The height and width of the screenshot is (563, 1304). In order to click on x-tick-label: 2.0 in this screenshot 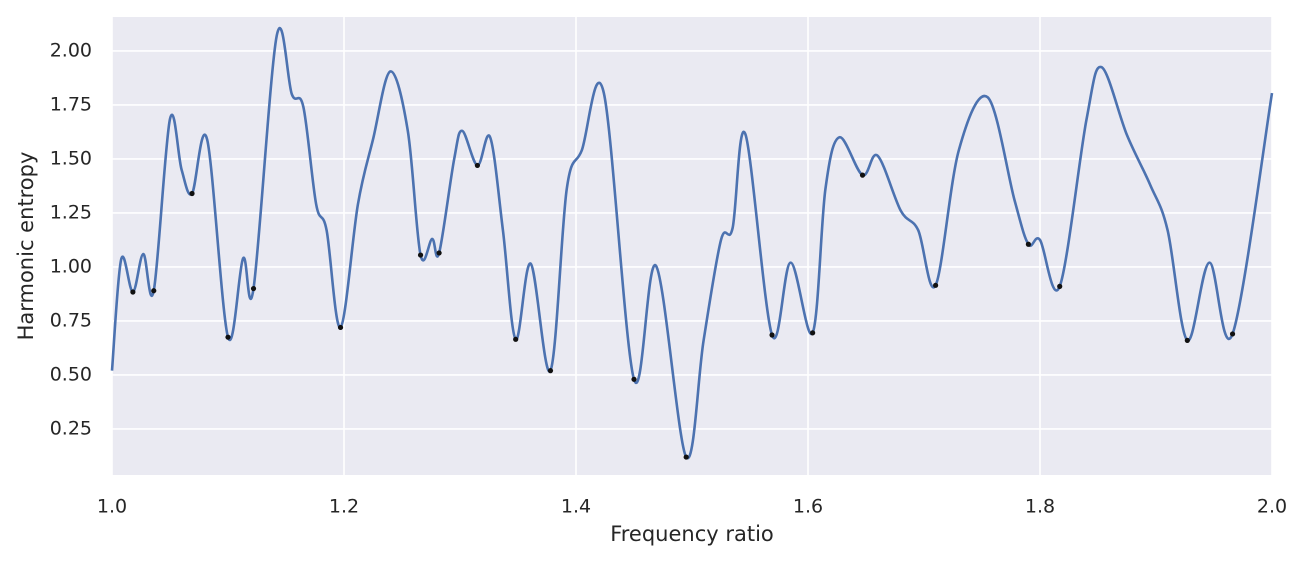, I will do `click(1272, 507)`.